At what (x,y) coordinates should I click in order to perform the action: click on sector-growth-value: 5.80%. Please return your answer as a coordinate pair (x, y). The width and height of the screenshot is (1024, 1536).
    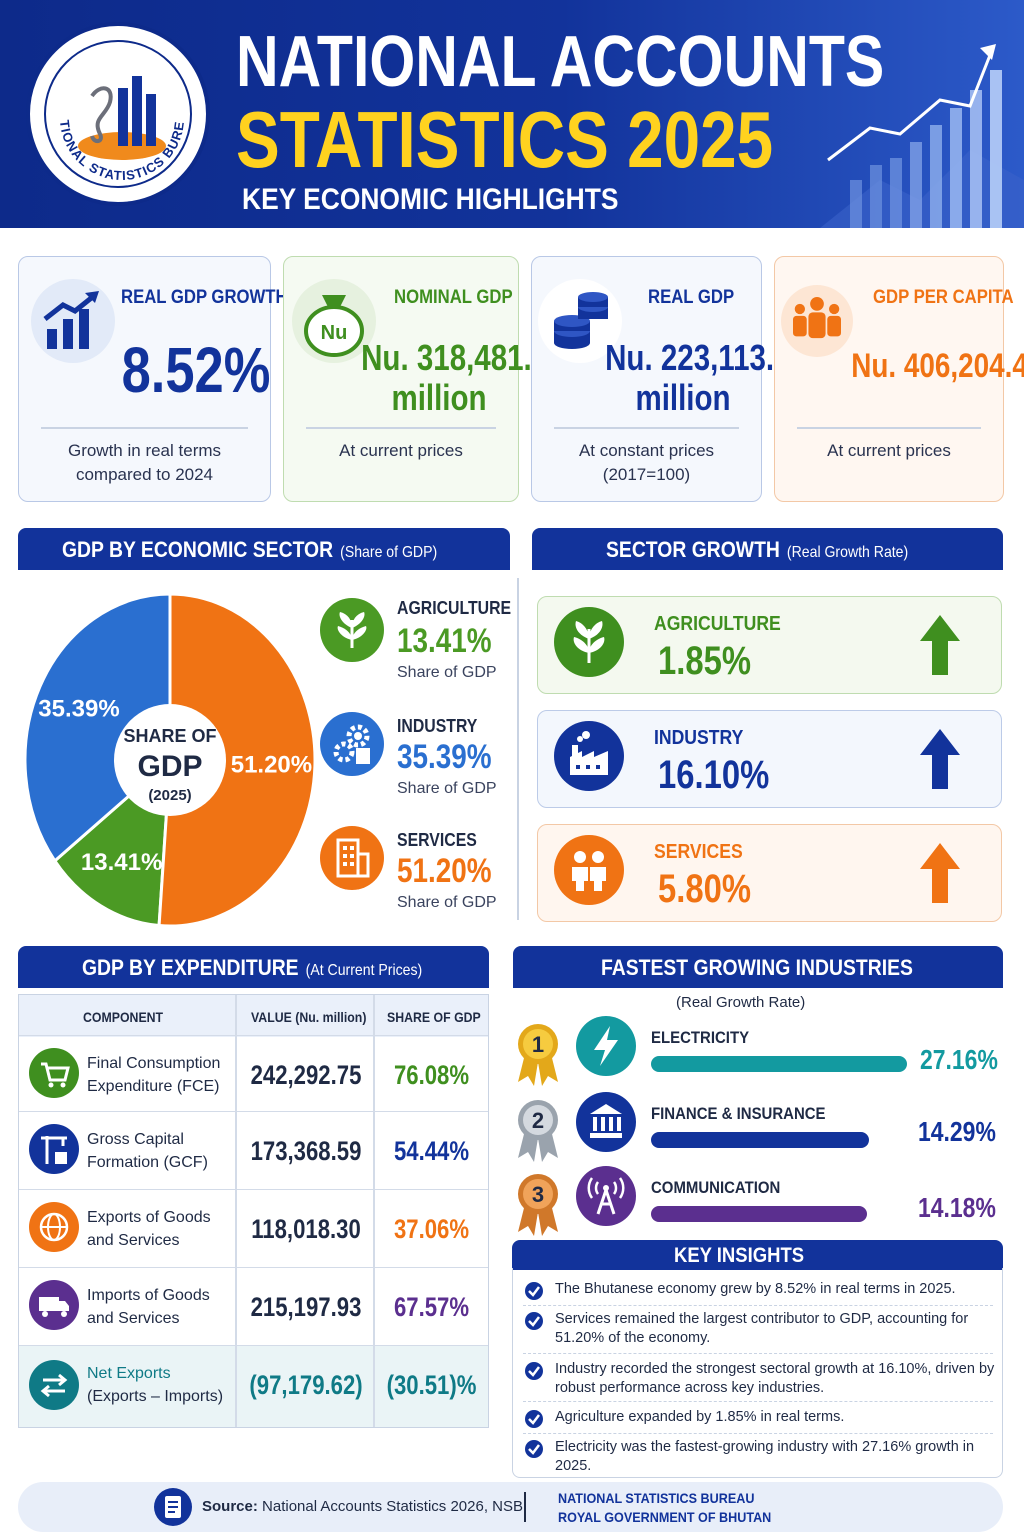
    Looking at the image, I should click on (705, 889).